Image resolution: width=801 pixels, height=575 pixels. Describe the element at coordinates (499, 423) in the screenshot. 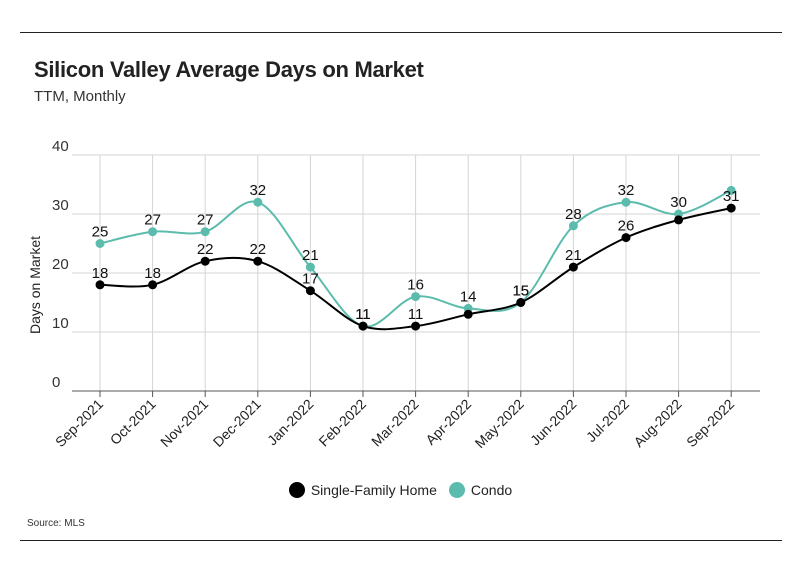

I see `x-tick-label: May-2022` at that location.